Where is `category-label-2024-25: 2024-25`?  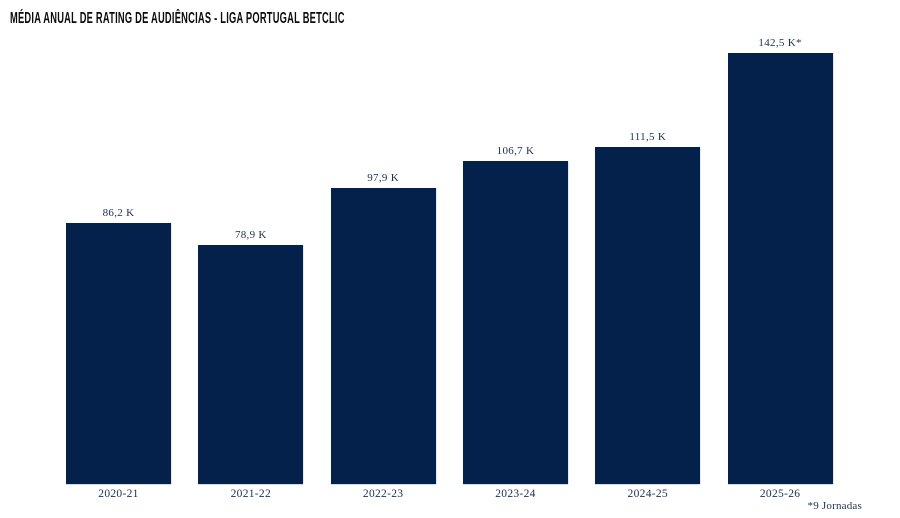
category-label-2024-25: 2024-25 is located at coordinates (647, 494).